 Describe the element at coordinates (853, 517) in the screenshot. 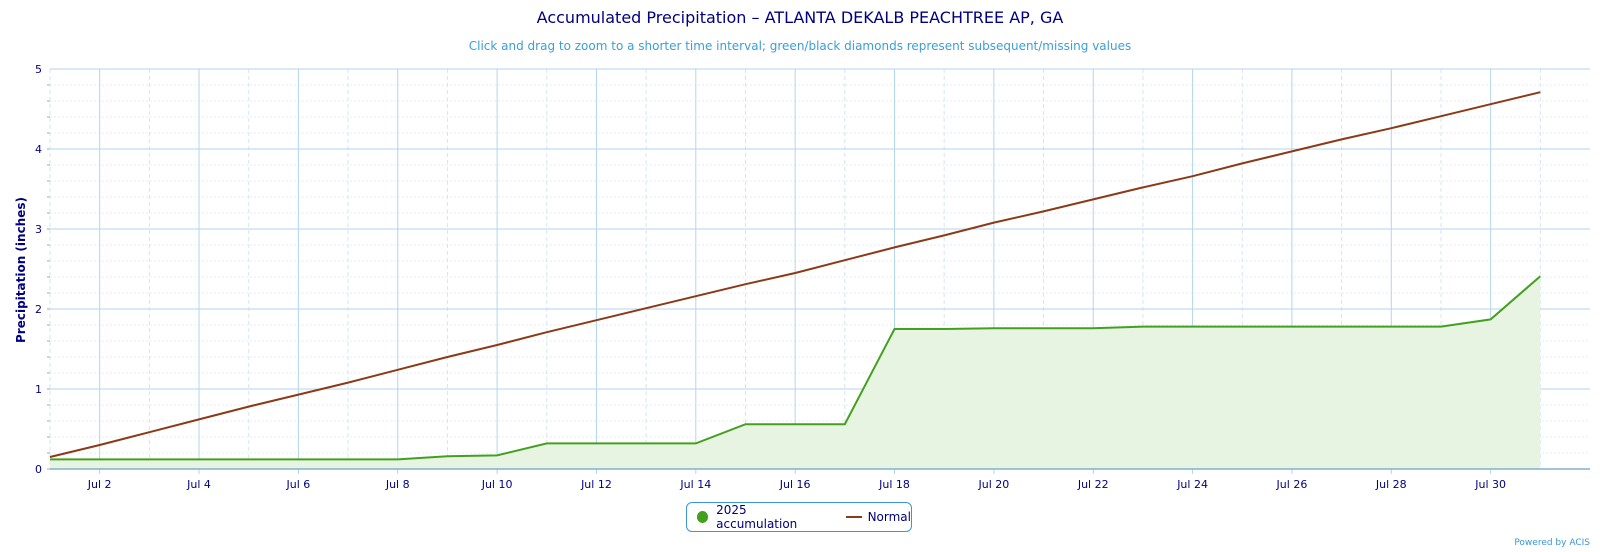

I see `legend-normal-marker-icon` at that location.